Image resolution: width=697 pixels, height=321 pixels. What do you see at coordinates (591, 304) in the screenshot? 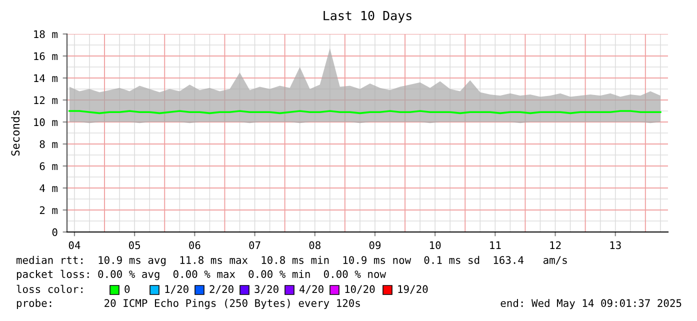
I see `text: end: Wed May 14 09:01:37 2025` at bounding box center [591, 304].